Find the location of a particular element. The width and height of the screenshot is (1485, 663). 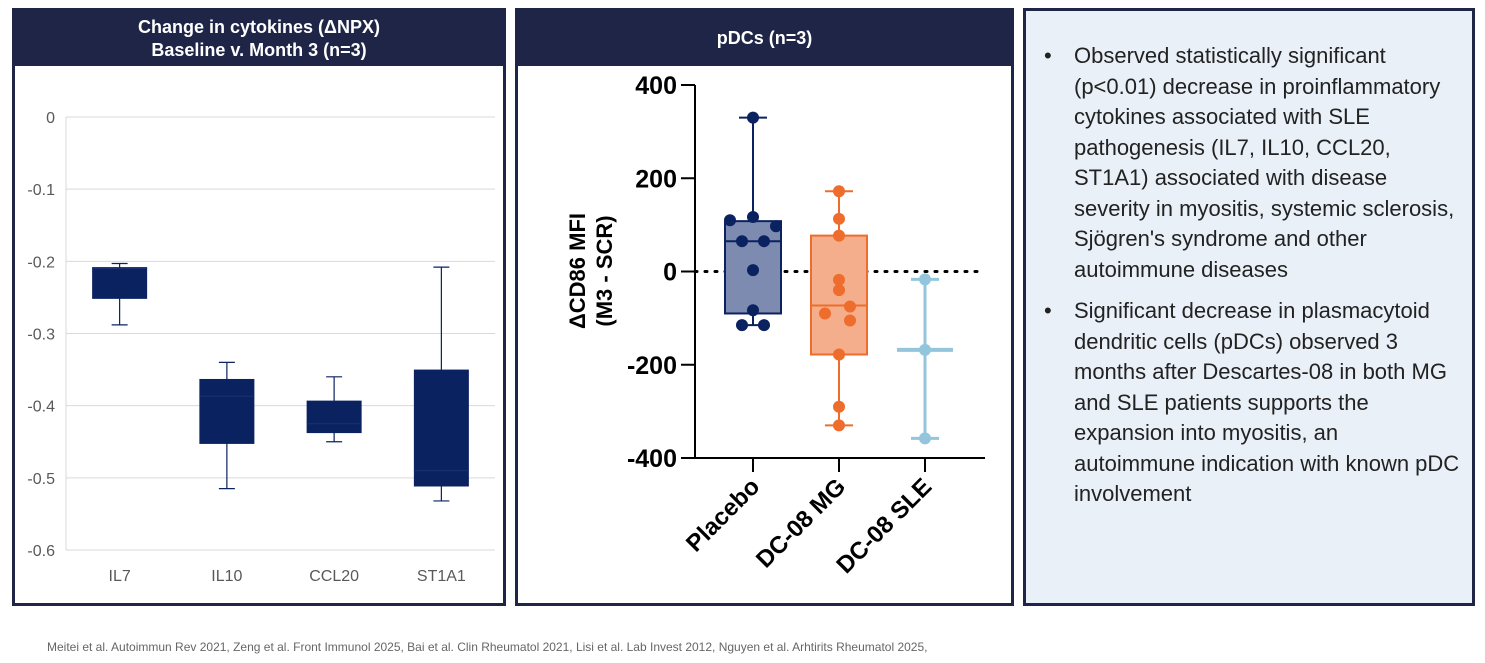

chart-title: Change in cytokines (ΔNPX) is located at coordinates (259, 26).